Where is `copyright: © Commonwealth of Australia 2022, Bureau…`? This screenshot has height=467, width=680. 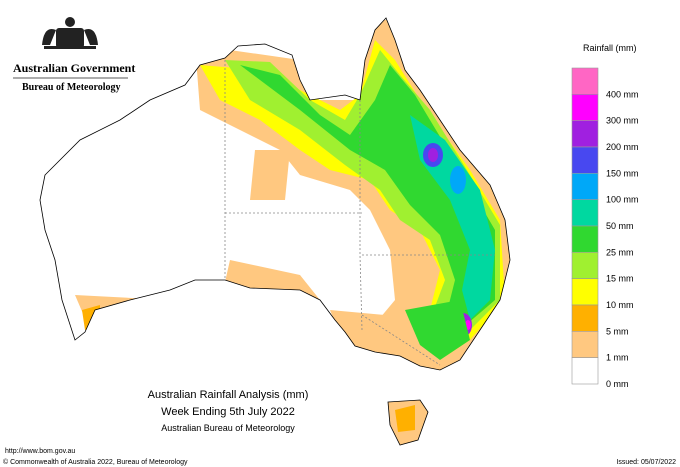 copyright: © Commonwealth of Australia 2022, Bureau… is located at coordinates (95, 462).